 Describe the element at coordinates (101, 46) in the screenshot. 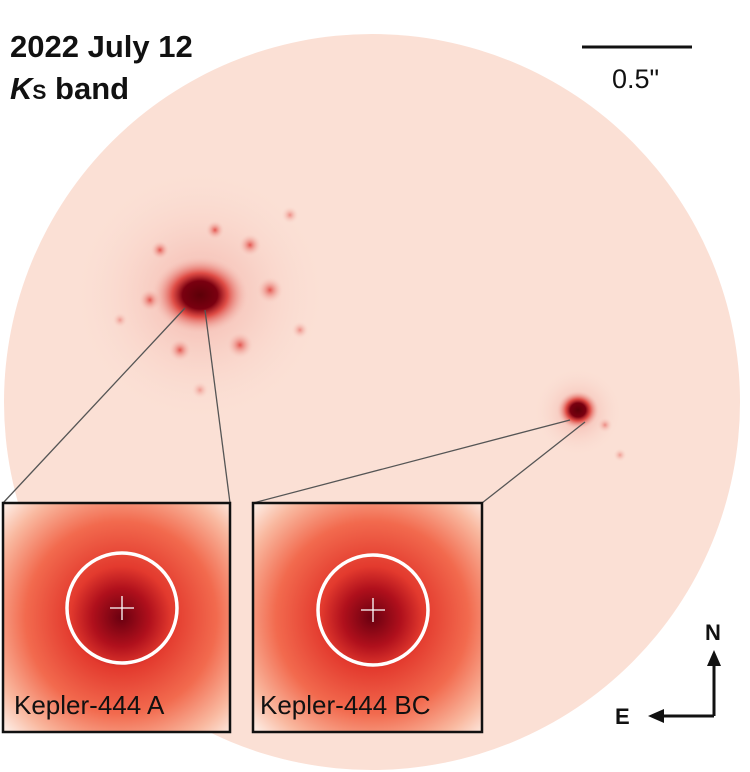

I see `observation-date: 2022 July 12` at that location.